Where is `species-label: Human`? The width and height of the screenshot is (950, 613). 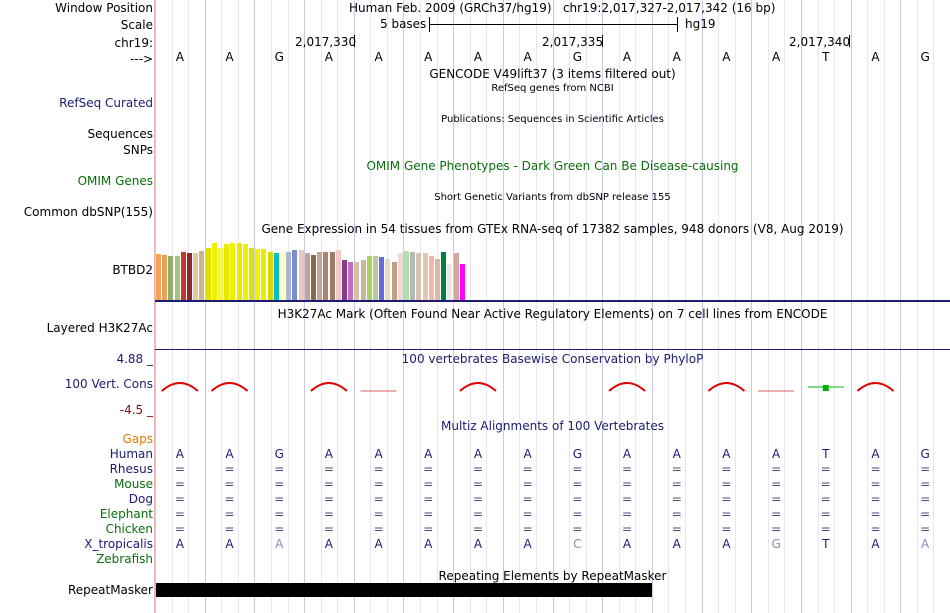
species-label: Human is located at coordinates (131, 454).